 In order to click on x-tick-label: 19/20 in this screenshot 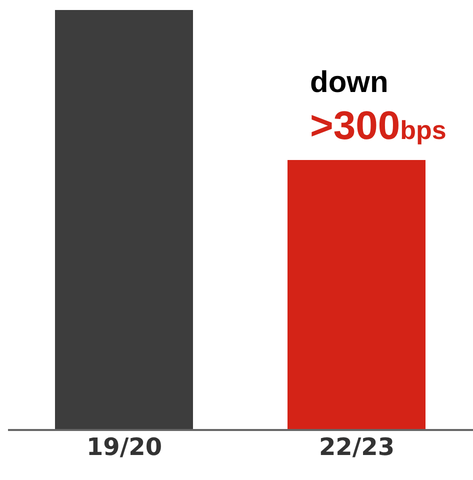, I will do `click(124, 447)`.